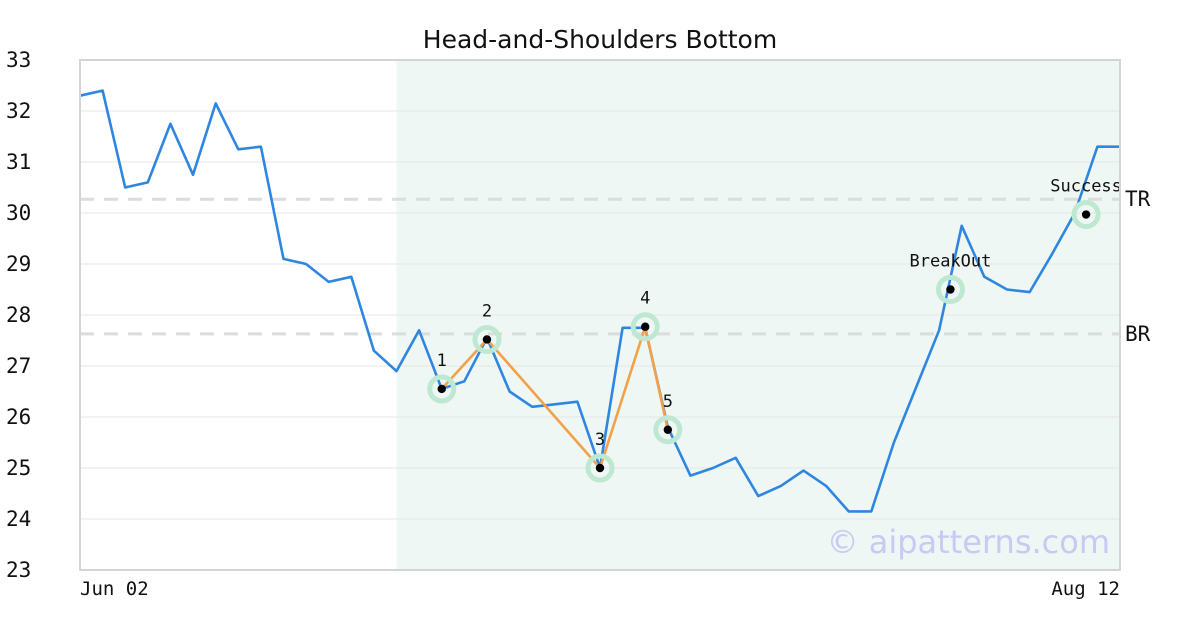 The height and width of the screenshot is (630, 1200). Describe the element at coordinates (950, 262) in the screenshot. I see `signal-label: BreakOut` at that location.